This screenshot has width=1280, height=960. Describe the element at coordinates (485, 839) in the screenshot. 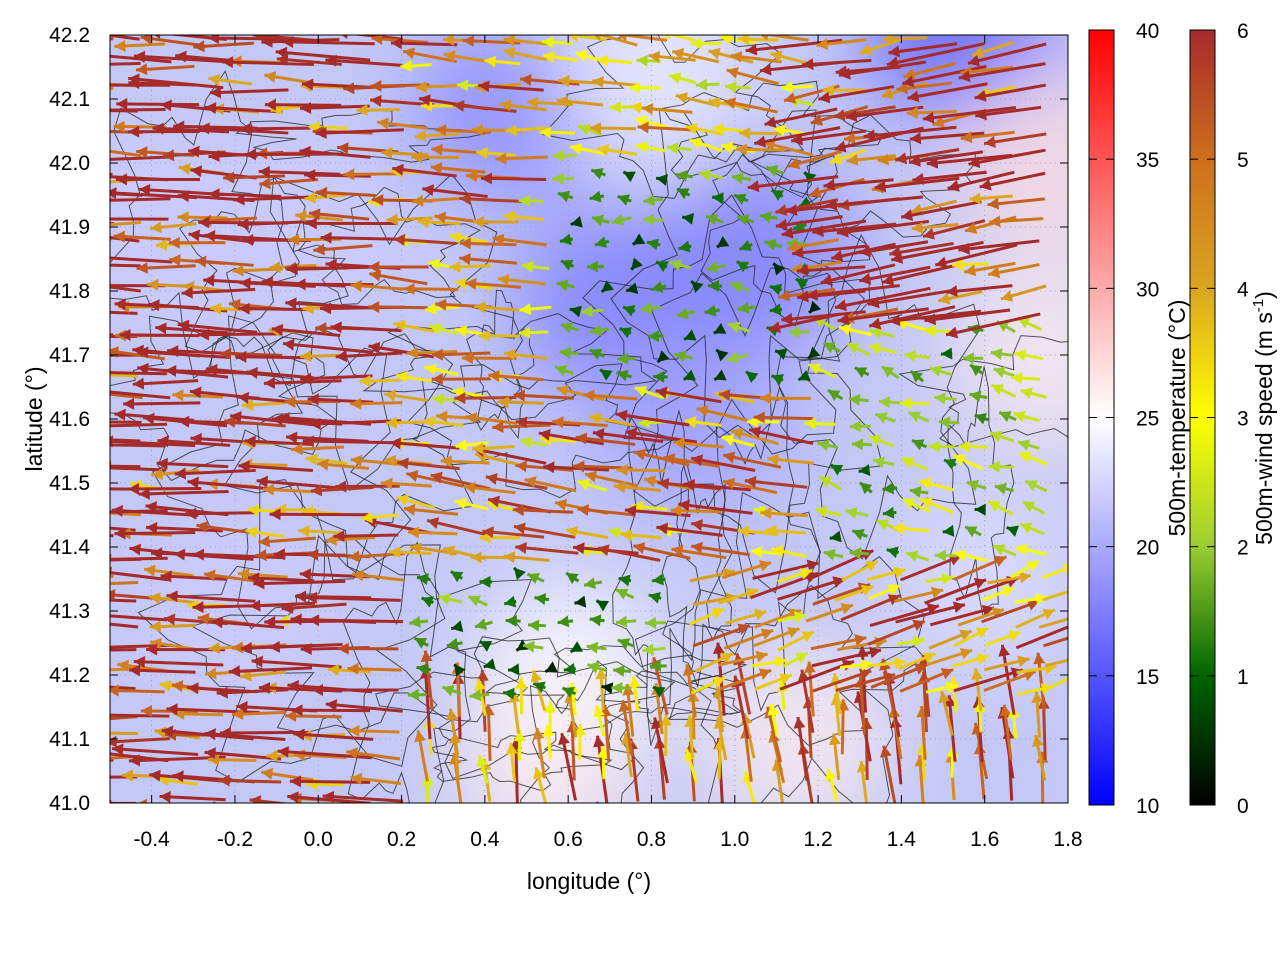

I see `x-tick-label: 0.4` at that location.